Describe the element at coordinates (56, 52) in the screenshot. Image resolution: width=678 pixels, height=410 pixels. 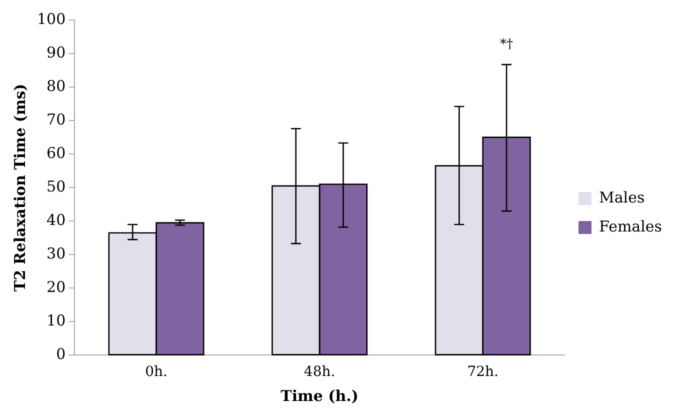
I see `y-tick-label: 90` at that location.